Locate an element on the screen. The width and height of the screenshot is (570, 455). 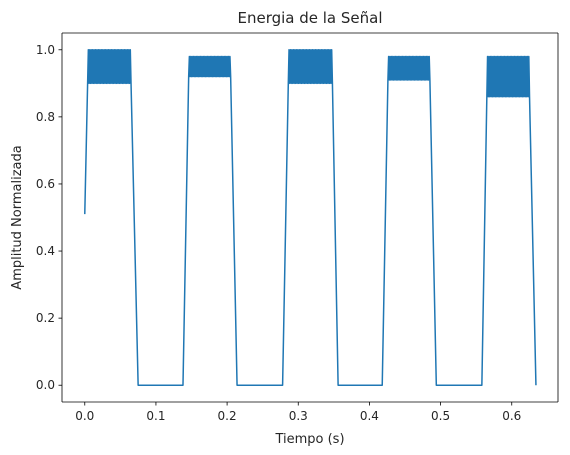
x-tick-label: 0.5 is located at coordinates (440, 416).